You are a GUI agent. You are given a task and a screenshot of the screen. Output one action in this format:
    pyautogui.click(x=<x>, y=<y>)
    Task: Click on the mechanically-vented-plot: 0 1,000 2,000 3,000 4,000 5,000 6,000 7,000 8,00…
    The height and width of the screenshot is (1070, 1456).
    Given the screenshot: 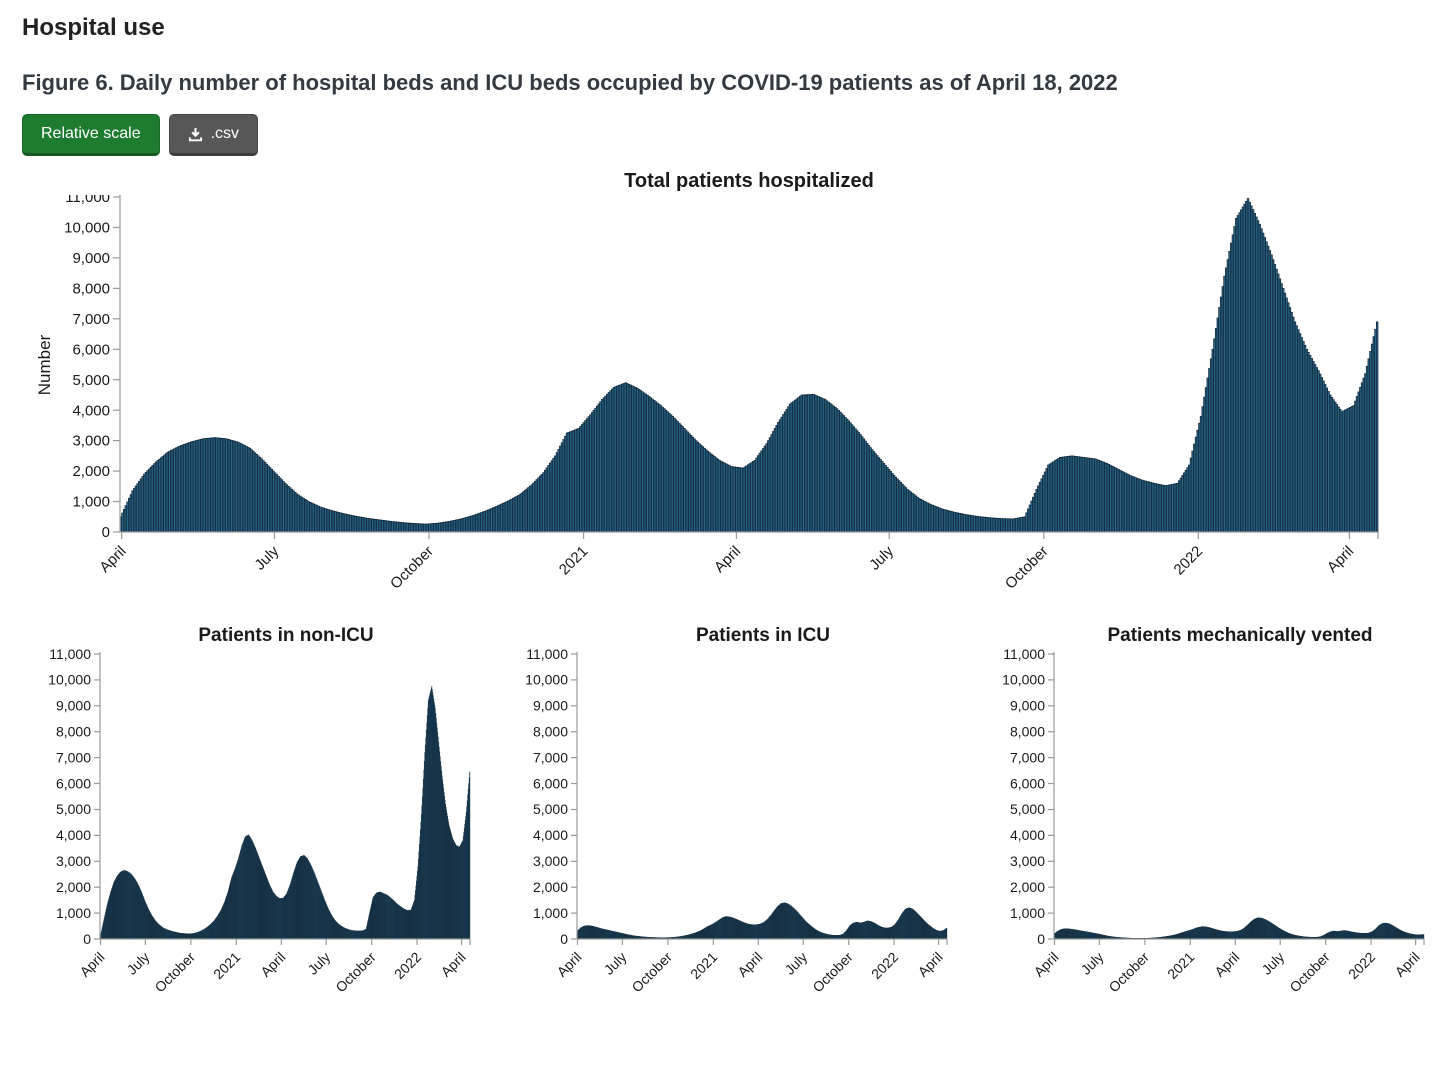 What is the action you would take?
    pyautogui.click(x=1200, y=825)
    